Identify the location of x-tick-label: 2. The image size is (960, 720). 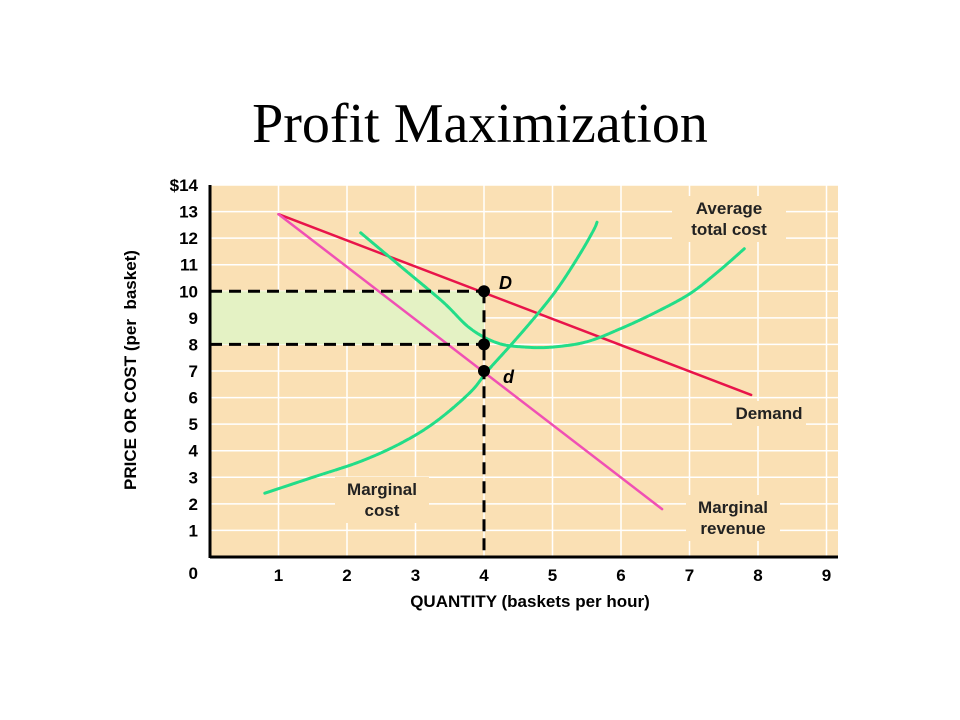
(346, 575).